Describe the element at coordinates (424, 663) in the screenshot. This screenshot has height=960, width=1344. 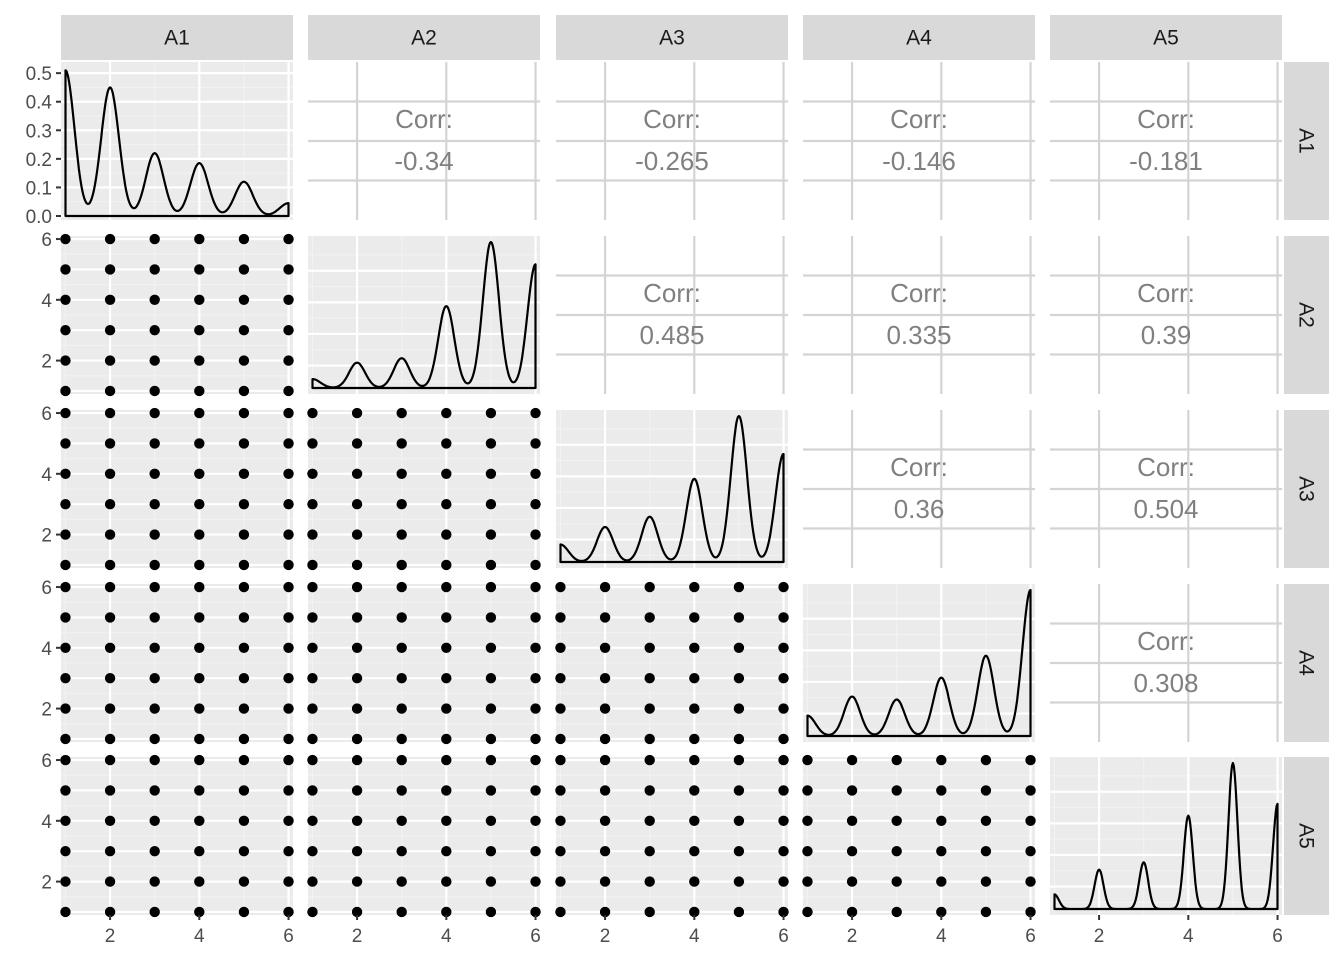
I see `panel-A4-A2` at that location.